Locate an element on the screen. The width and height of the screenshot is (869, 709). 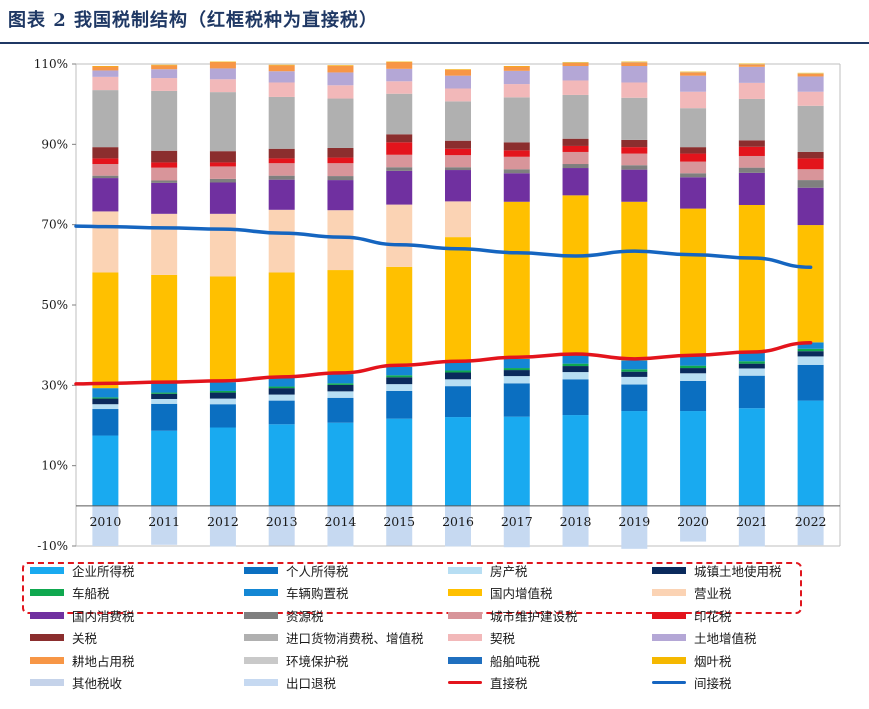
legend-item: 国内增值税 is located at coordinates (500, 593).